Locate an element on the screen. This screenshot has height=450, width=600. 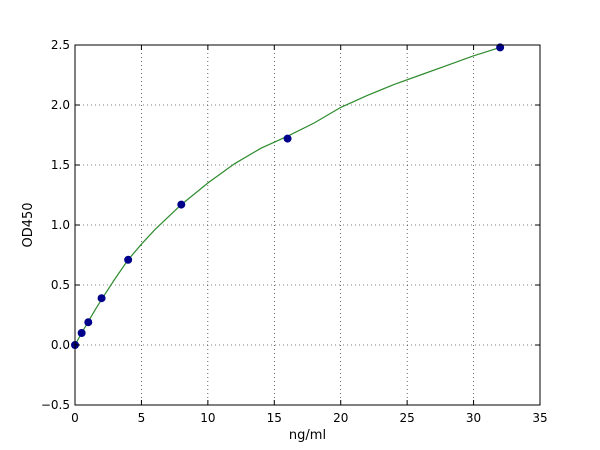
y-tick-label: 2.5 is located at coordinates (60, 45).